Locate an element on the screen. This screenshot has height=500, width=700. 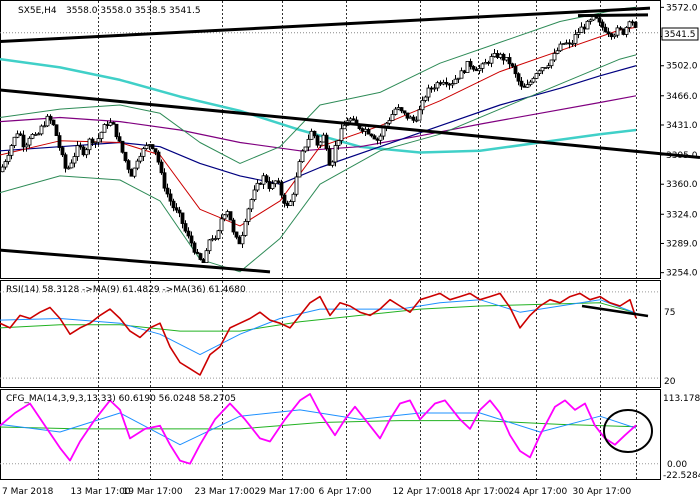
y-tick-label: 3289.0 is located at coordinates (682, 244).